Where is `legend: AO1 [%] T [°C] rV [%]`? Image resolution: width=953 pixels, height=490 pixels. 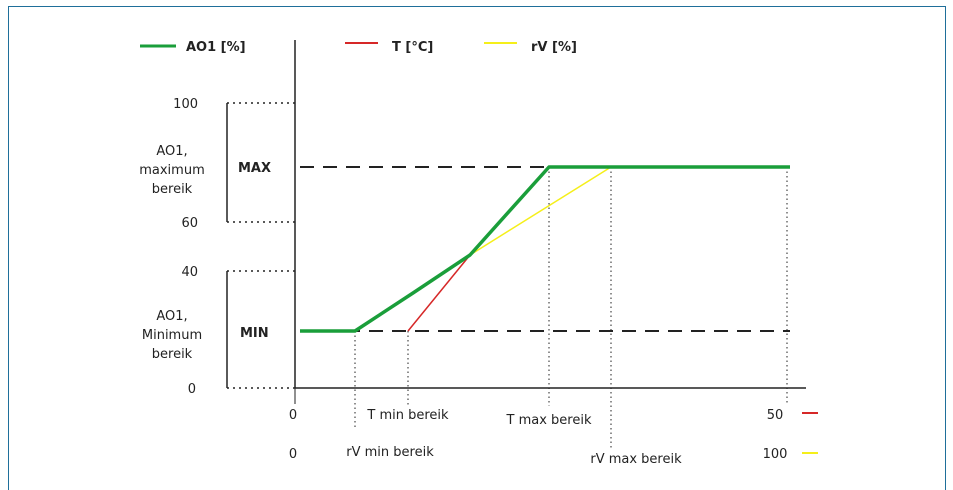 legend: AO1 [%] T [°C] rV [%] is located at coordinates (358, 47).